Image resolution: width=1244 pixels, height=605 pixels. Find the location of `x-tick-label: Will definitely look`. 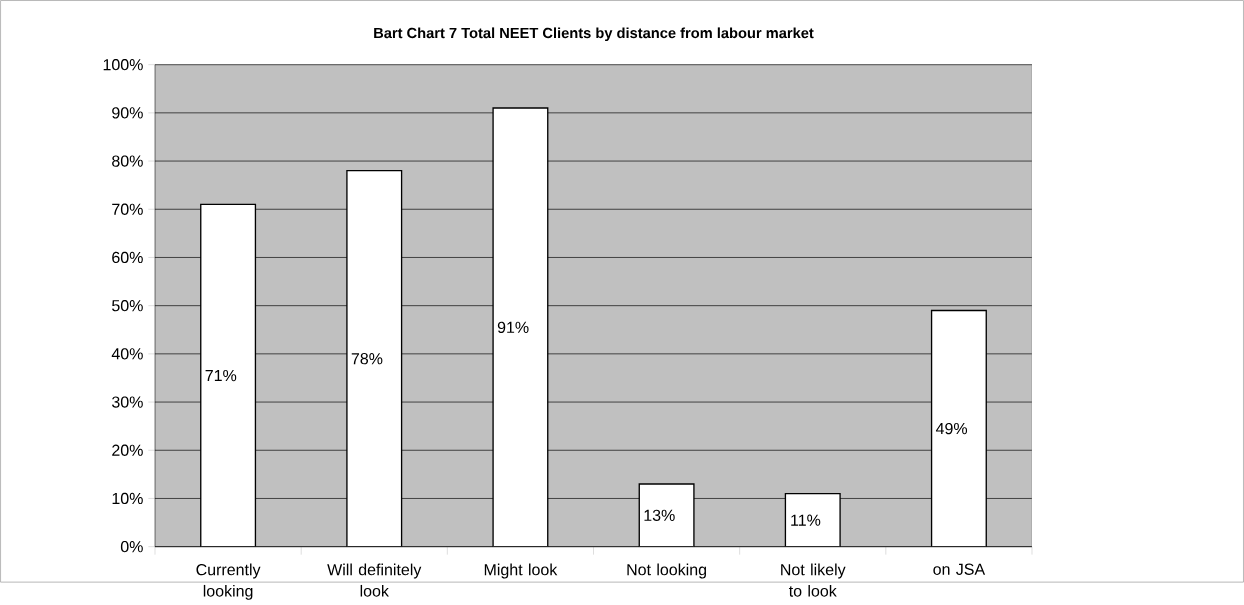

x-tick-label: Will definitely look is located at coordinates (374, 580).